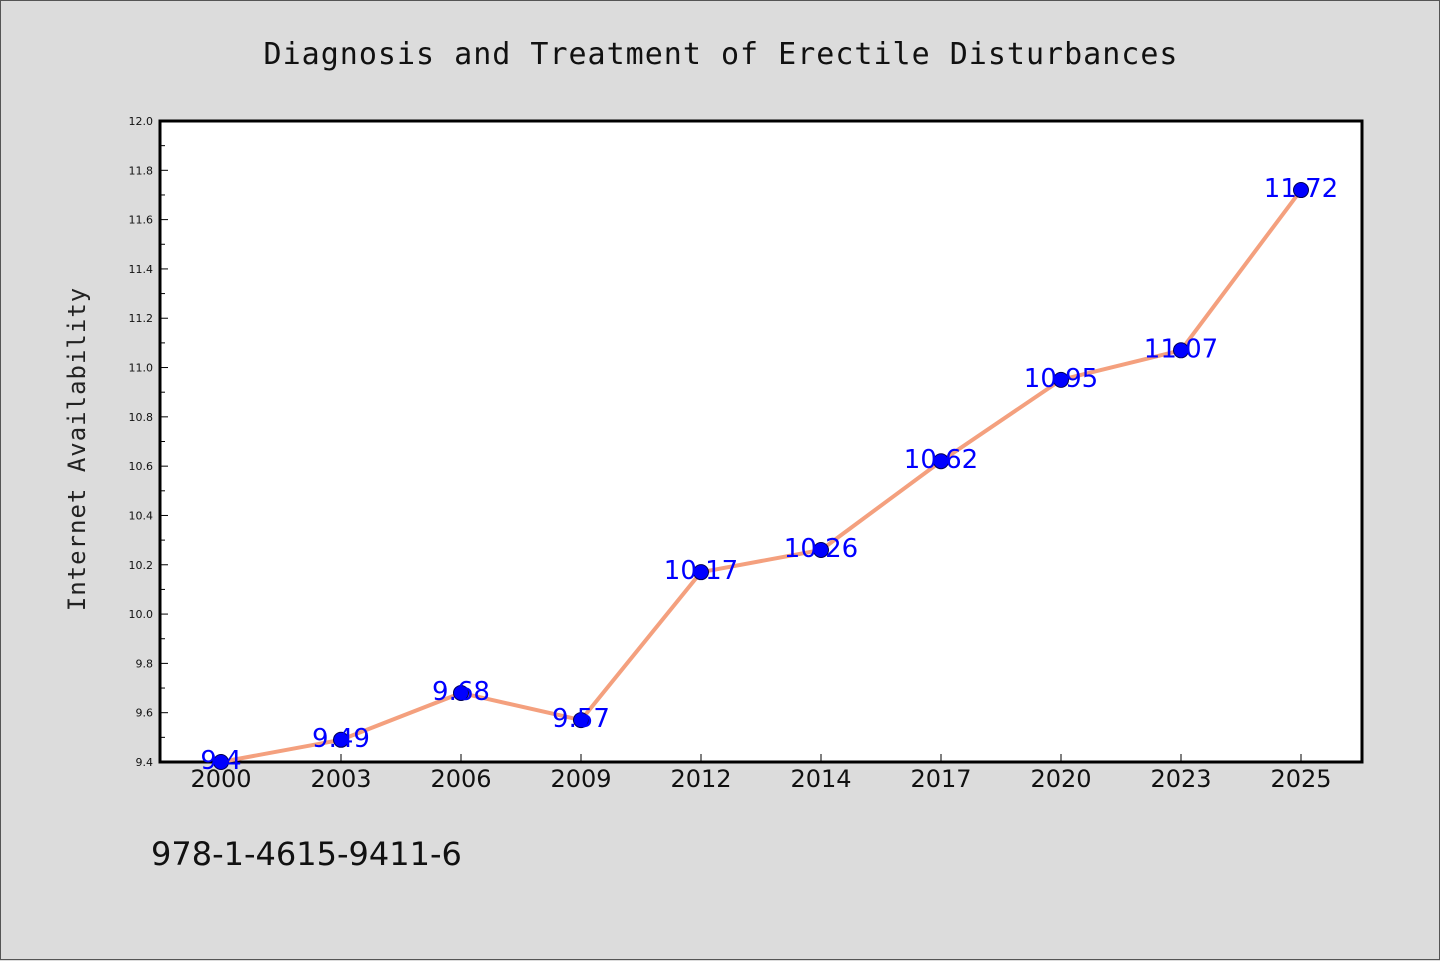 The width and height of the screenshot is (1440, 961). Describe the element at coordinates (145, 762) in the screenshot. I see `y-tick-label: 9.4` at that location.